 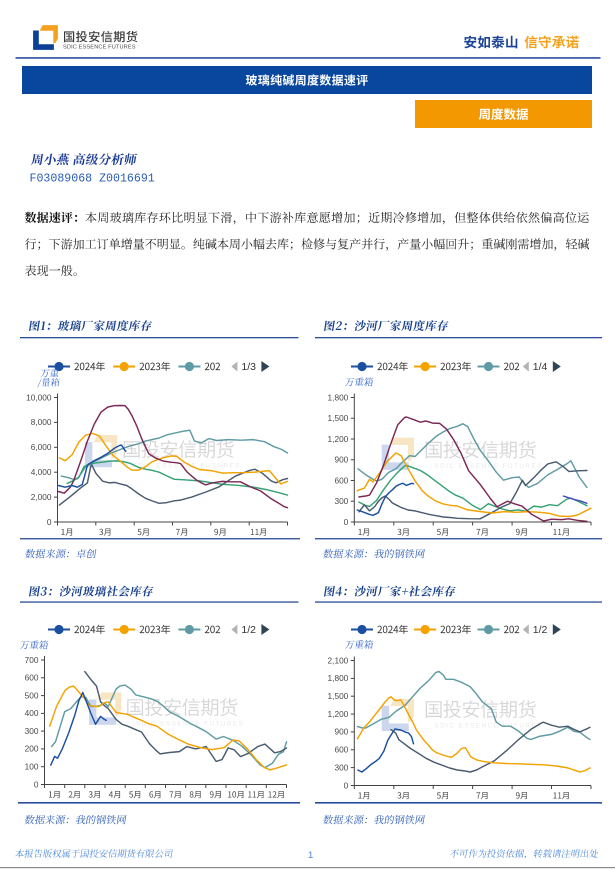 What do you see at coordinates (338, 660) in the screenshot?
I see `svg-text: 2,100` at bounding box center [338, 660].